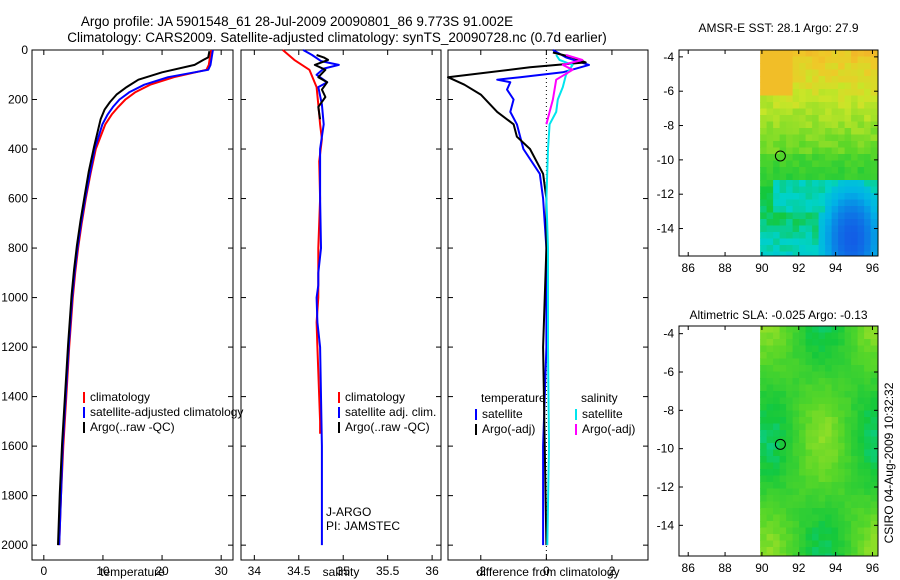 This screenshot has width=900, height=580. Describe the element at coordinates (762, 268) in the screenshot. I see `sst-lon-label: 90` at that location.